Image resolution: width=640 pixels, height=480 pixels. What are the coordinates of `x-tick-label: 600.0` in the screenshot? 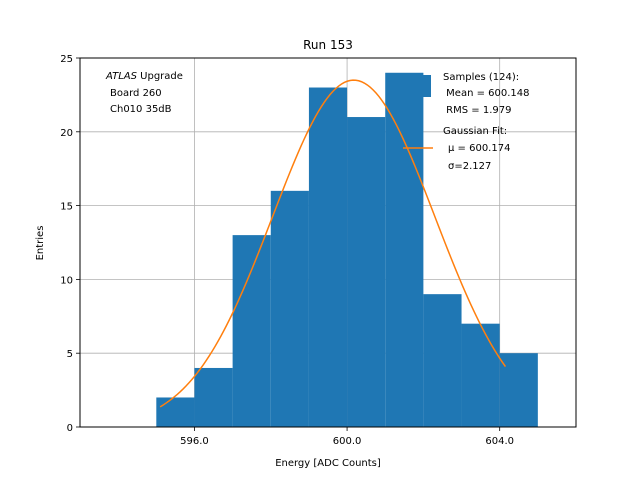 It's located at (347, 441).